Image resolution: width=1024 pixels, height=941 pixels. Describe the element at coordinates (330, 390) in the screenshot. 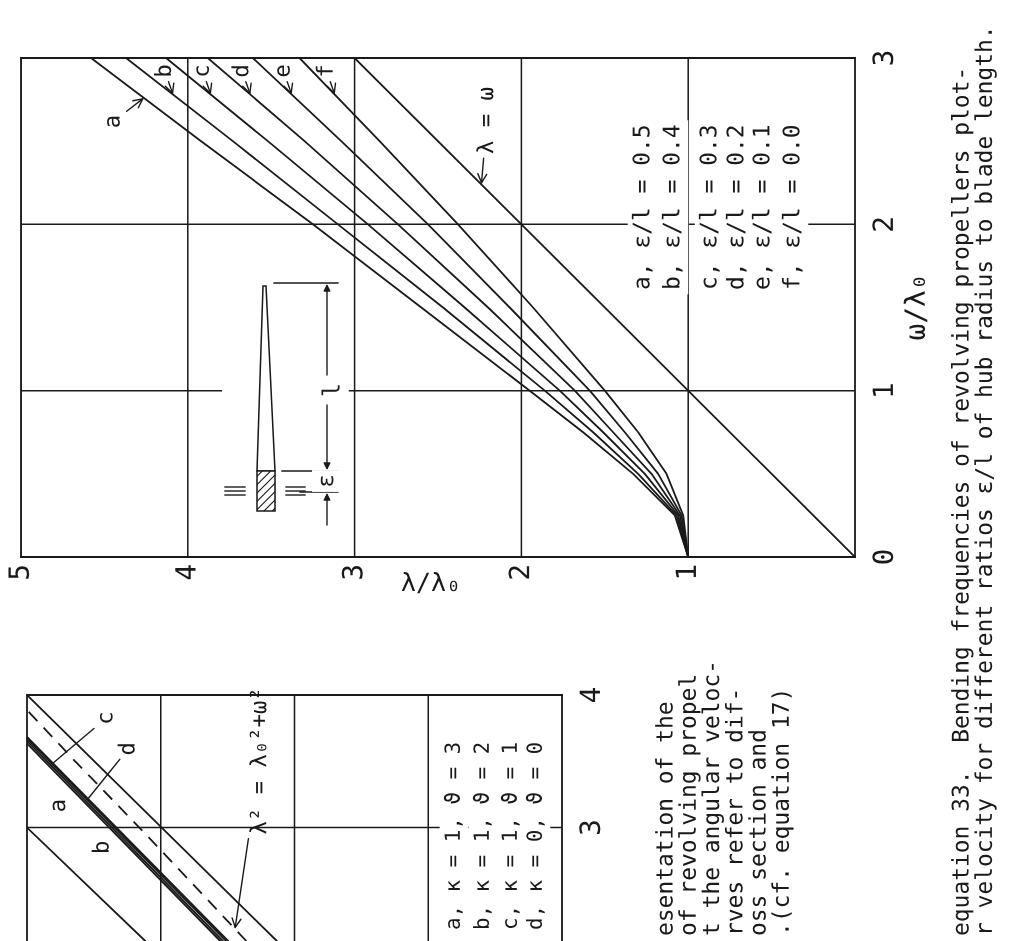

I see `annotation: l` at that location.